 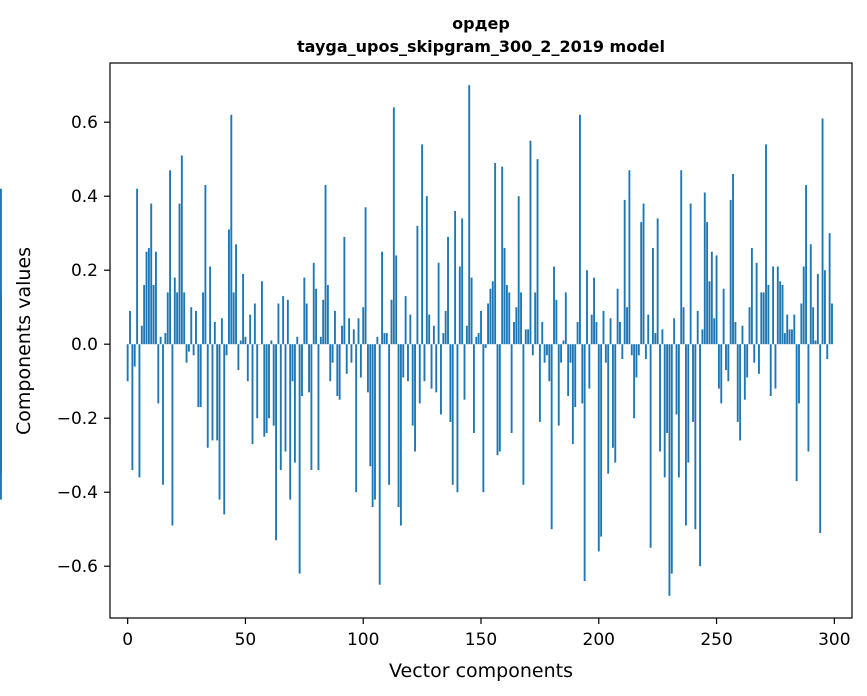 I want to click on x-tick-label: 250, so click(x=716, y=640).